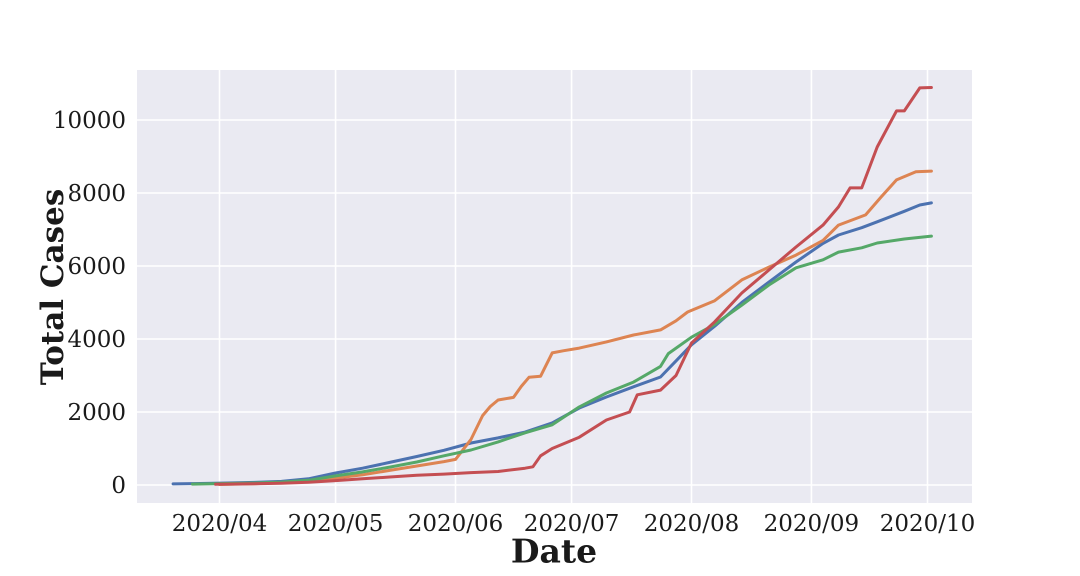  I want to click on x-tick-label: 2020/05, so click(336, 524).